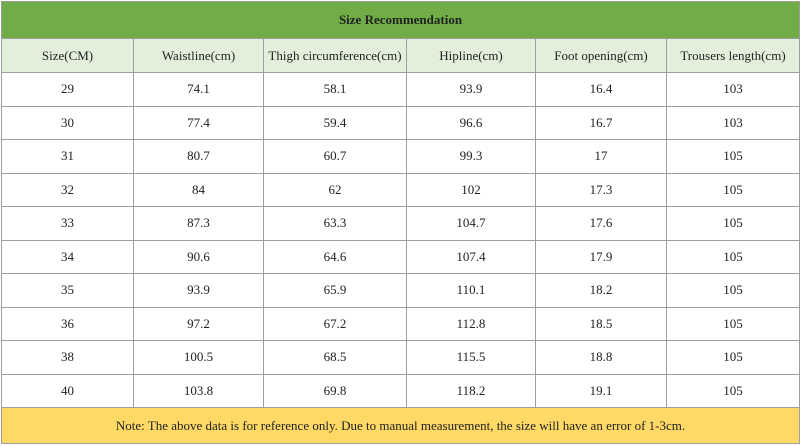 The height and width of the screenshot is (446, 800). I want to click on data-cell: 30, so click(67, 122).